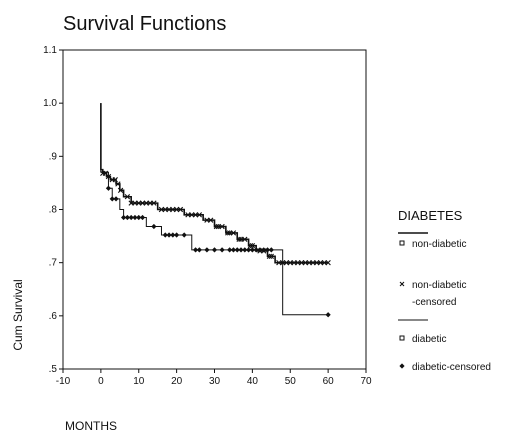 The image size is (530, 442). What do you see at coordinates (402, 284) in the screenshot?
I see `legend-marker-x` at bounding box center [402, 284].